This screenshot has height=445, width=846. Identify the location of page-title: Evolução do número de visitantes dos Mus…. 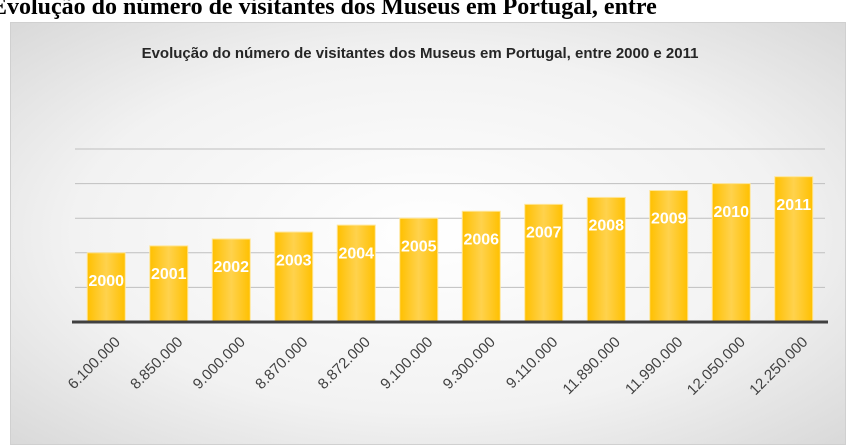
(328, 10).